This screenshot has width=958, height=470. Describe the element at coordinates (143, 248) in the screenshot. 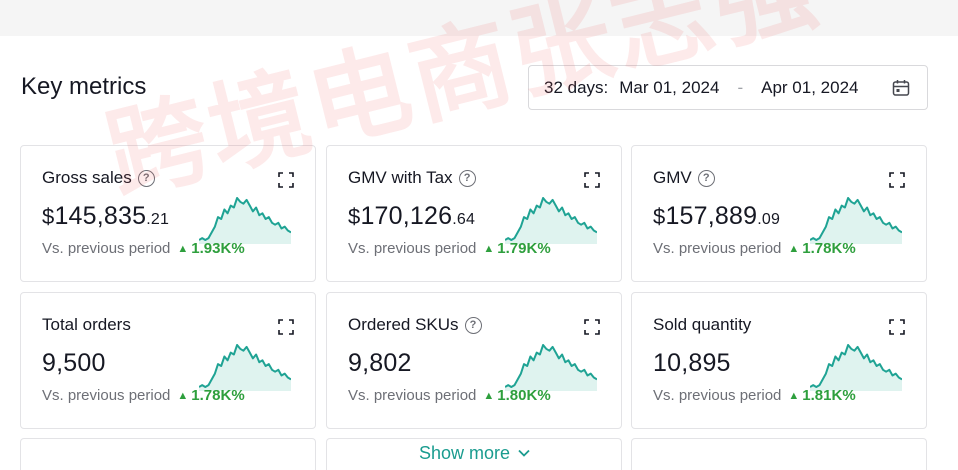

I see `comparison: Vs. previous period ▲ 1.93K%` at that location.